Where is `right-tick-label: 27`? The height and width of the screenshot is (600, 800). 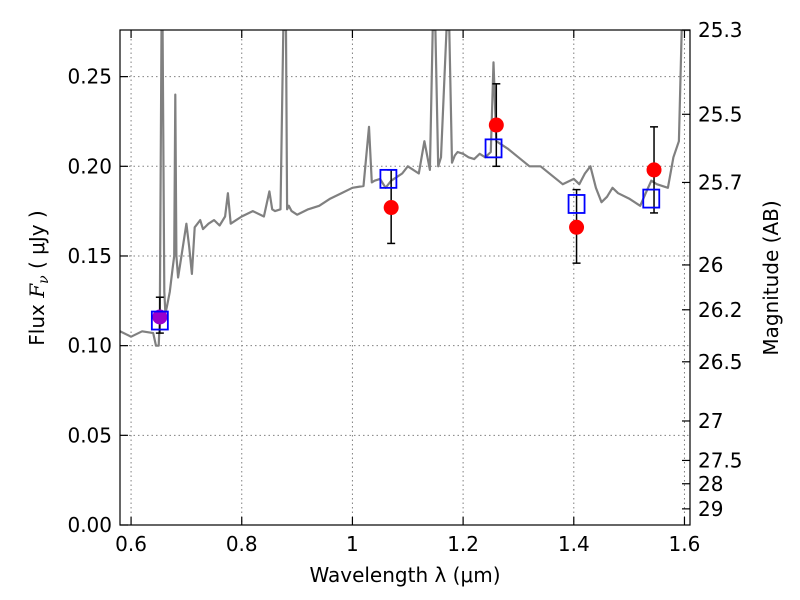
right-tick-label: 27 is located at coordinates (710, 421).